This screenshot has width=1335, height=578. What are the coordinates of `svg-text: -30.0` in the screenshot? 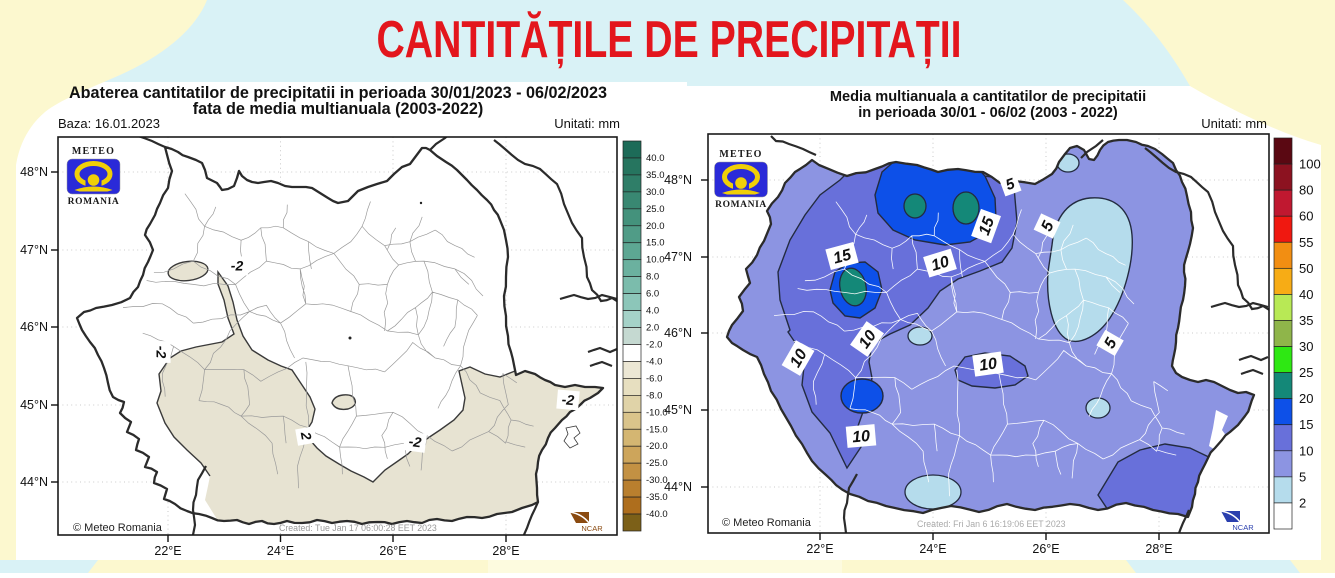 It's located at (657, 480).